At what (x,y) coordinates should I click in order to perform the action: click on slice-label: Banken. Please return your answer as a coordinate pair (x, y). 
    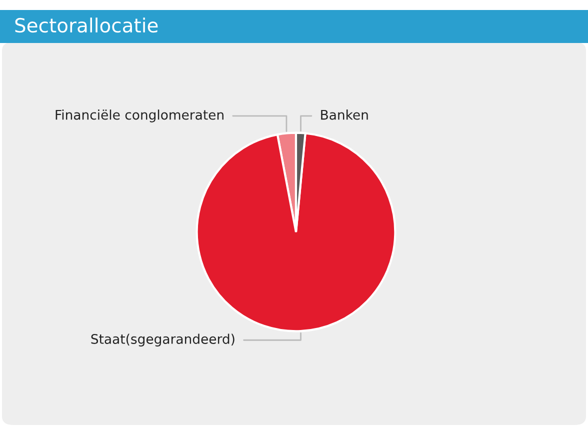
    Looking at the image, I should click on (344, 115).